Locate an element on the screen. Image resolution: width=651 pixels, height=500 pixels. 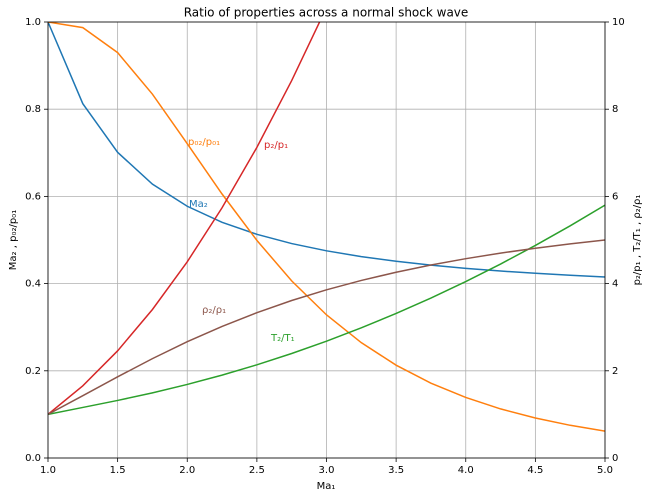
x-tick-label: 5.0 is located at coordinates (605, 470).